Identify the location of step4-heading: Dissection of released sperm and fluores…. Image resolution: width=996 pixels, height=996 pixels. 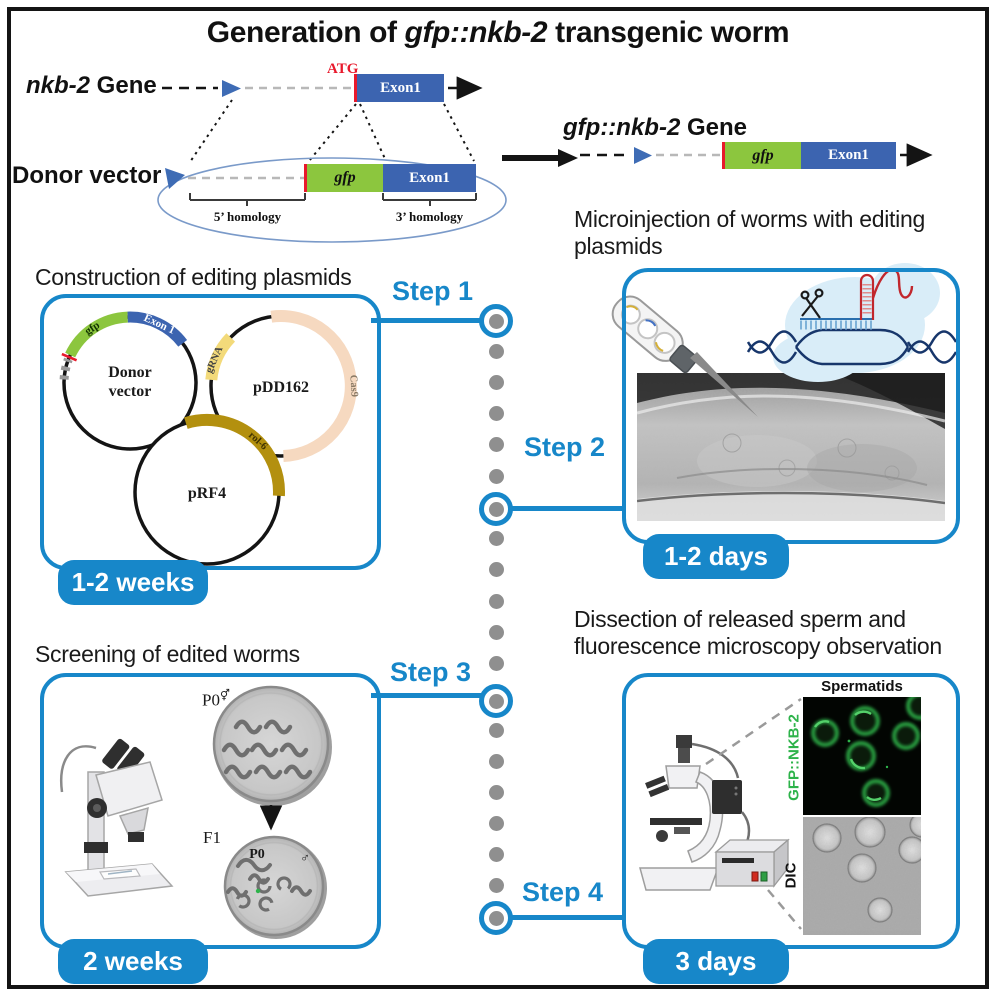
(758, 632).